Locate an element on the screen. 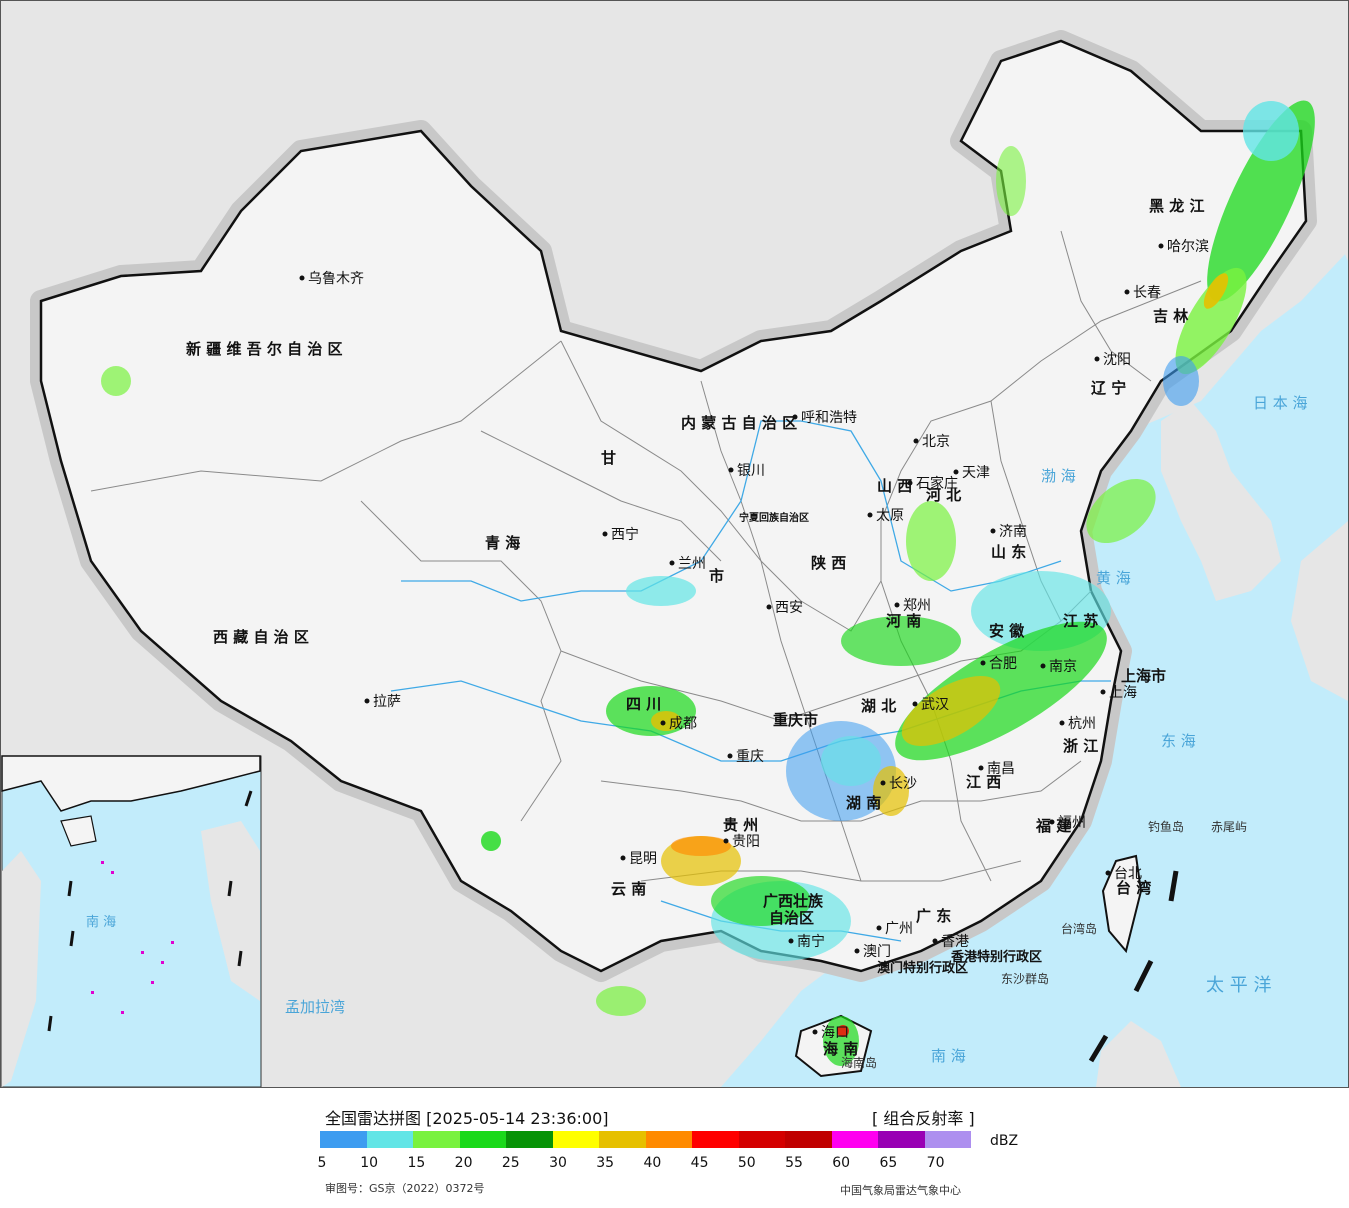  city-label-lanzhou: 兰州 is located at coordinates (692, 564).